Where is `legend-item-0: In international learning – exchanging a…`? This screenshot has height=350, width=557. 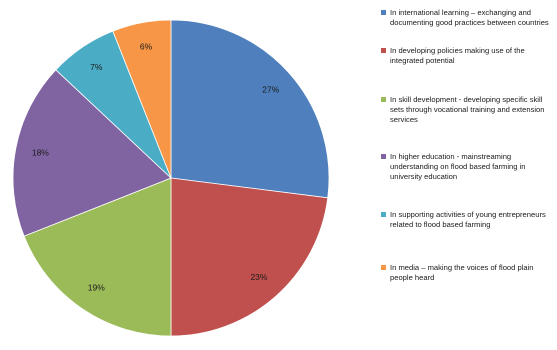
legend-item-0: In international learning – exchanging a… is located at coordinates (466, 18).